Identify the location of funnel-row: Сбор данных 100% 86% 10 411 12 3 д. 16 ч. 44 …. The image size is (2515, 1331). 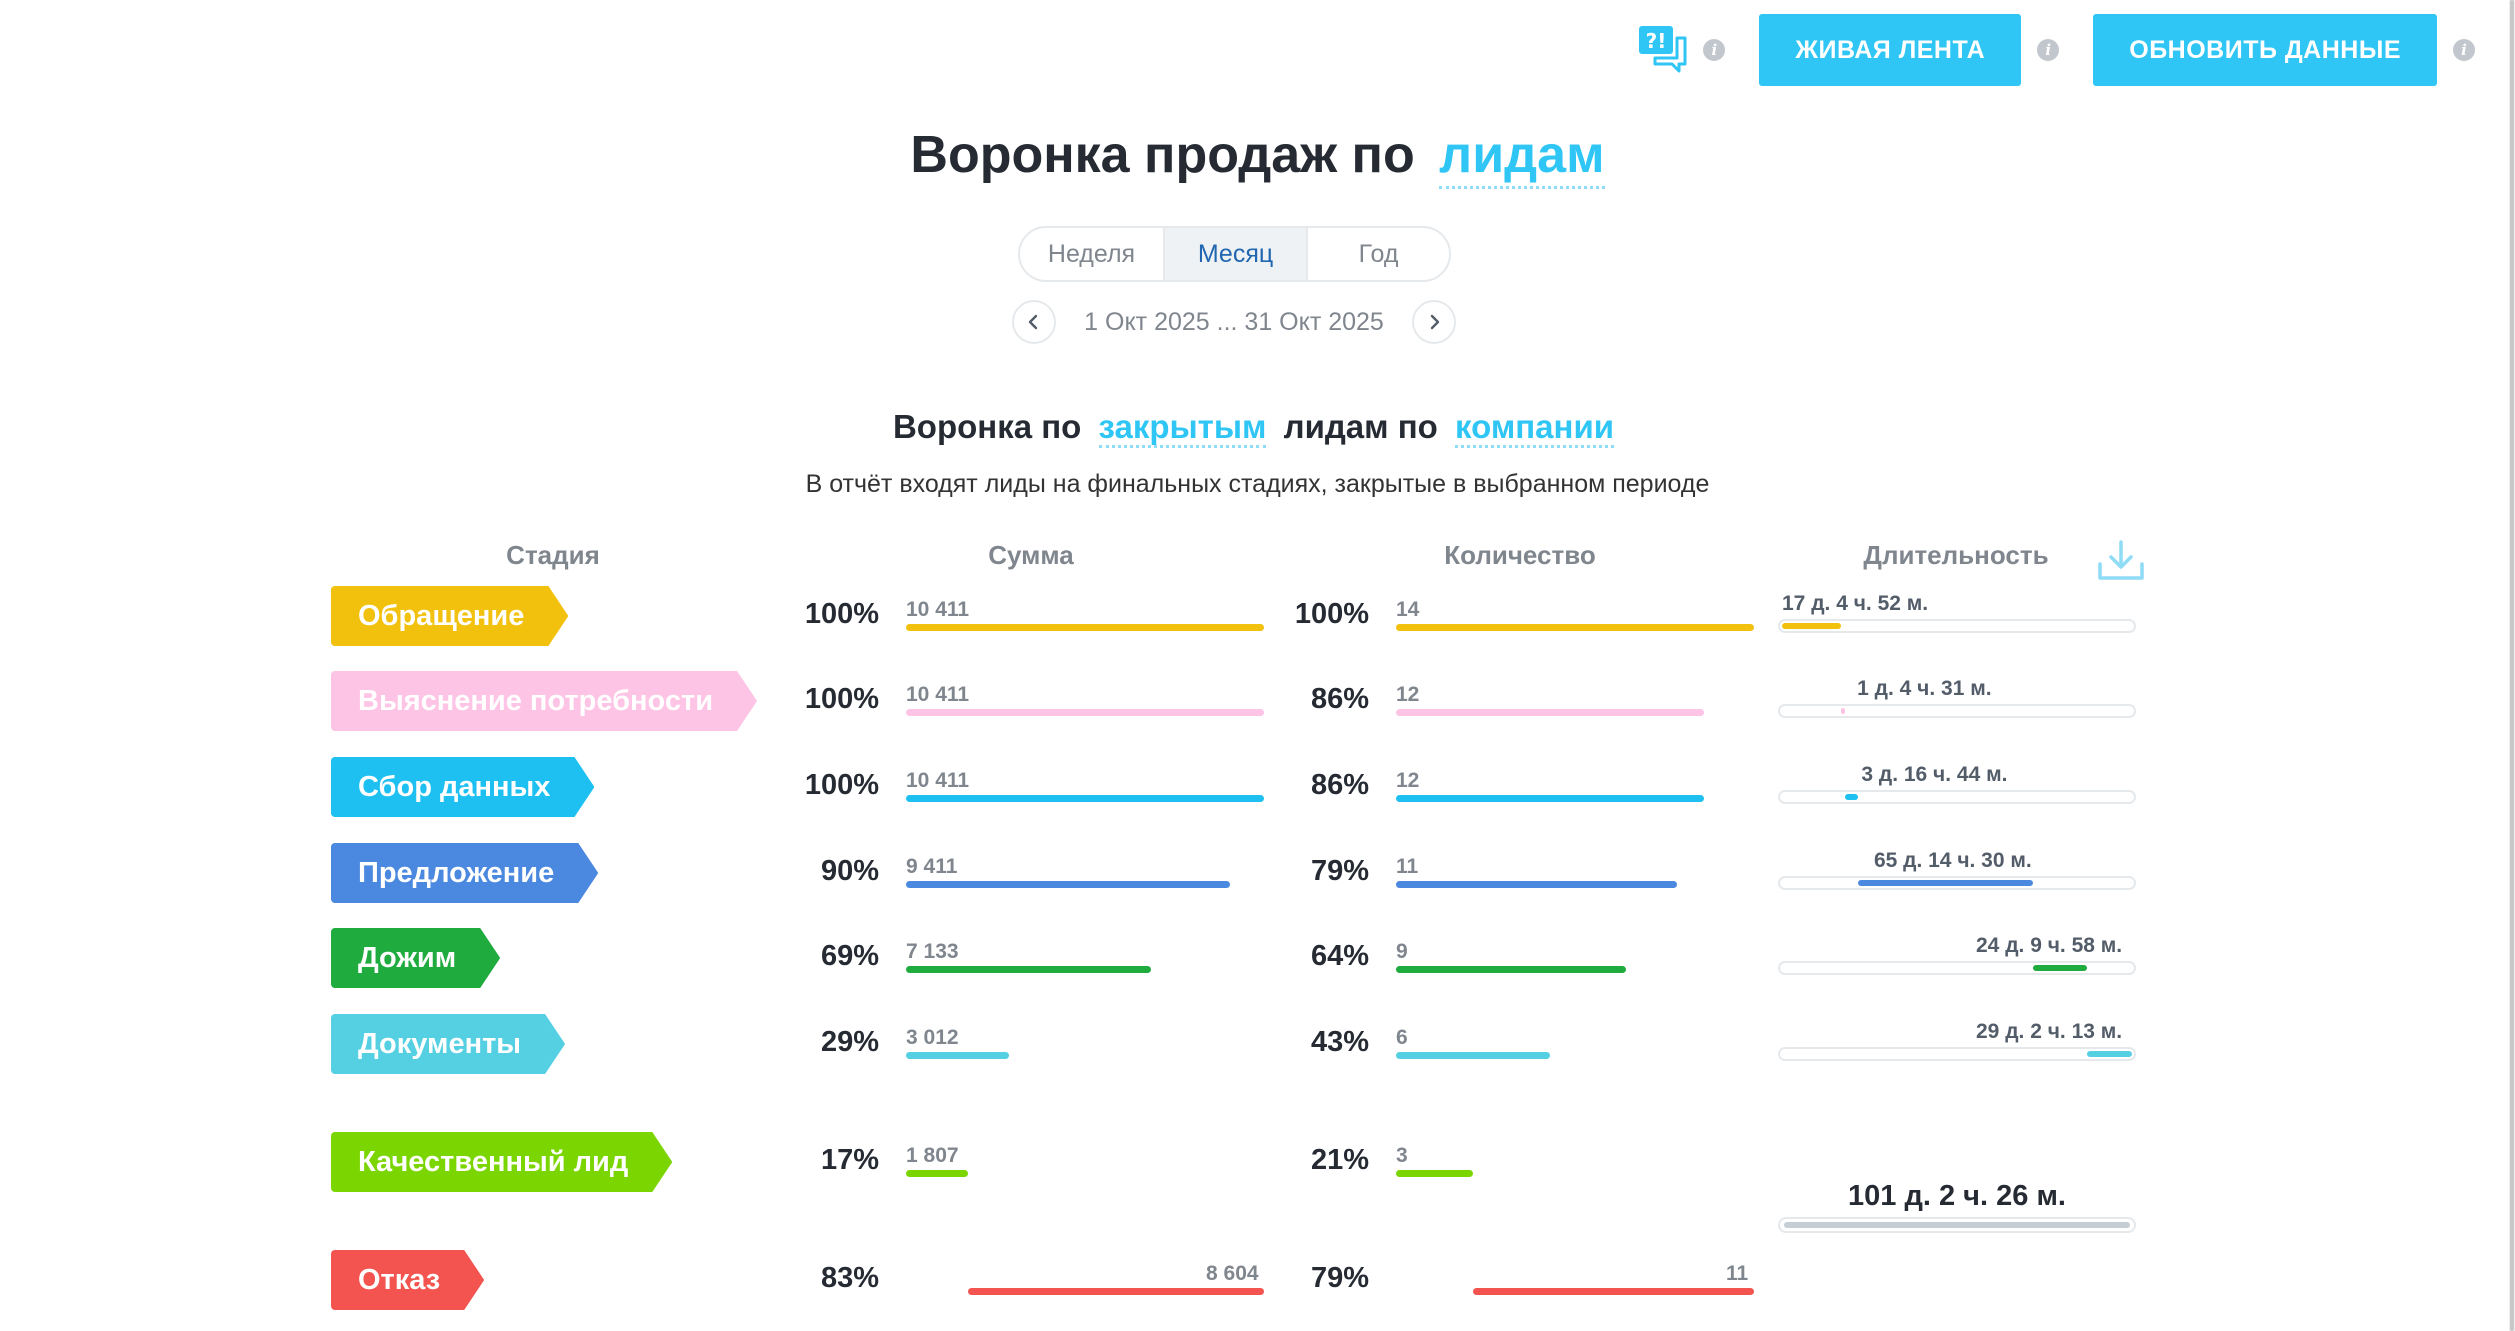
(1257, 787).